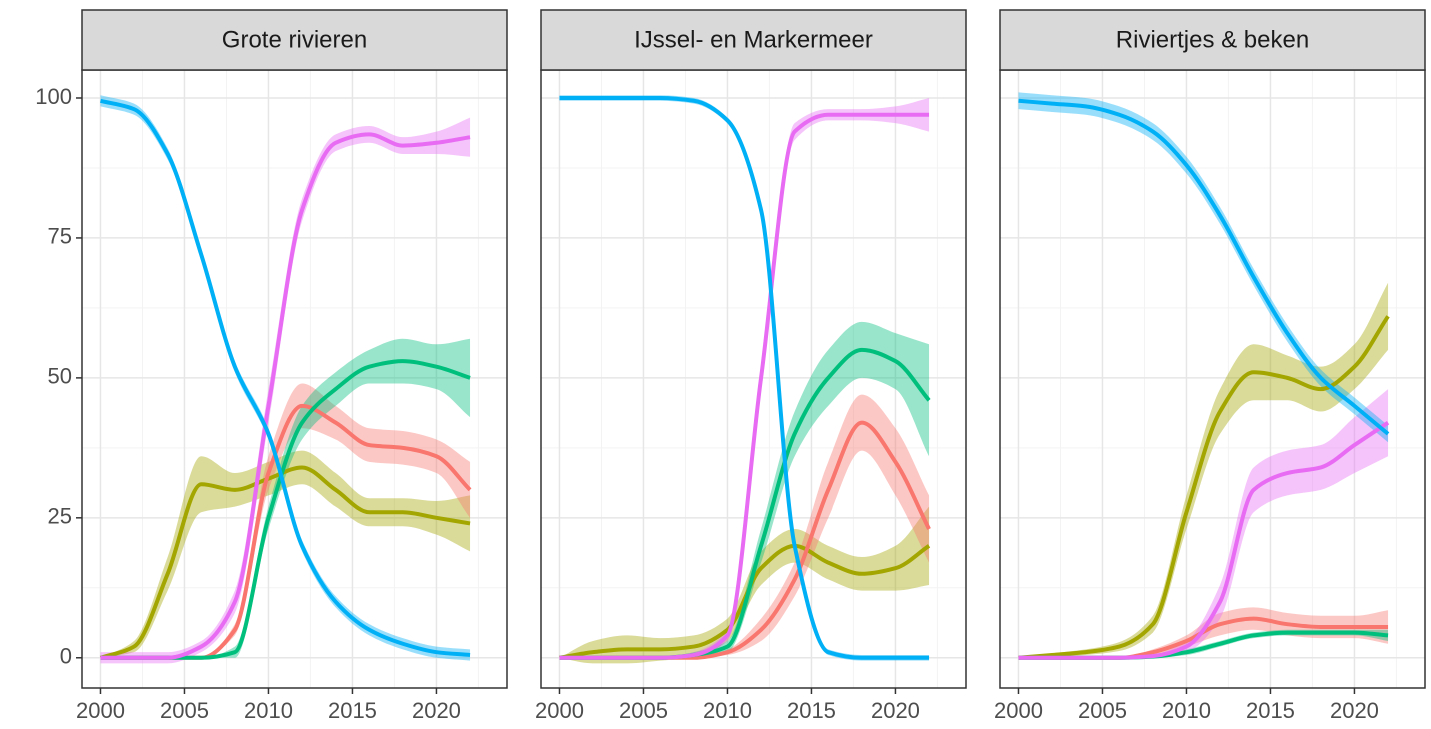 This screenshot has height=729, width=1431. Describe the element at coordinates (53, 96) in the screenshot. I see `y-tick-label: 100` at that location.